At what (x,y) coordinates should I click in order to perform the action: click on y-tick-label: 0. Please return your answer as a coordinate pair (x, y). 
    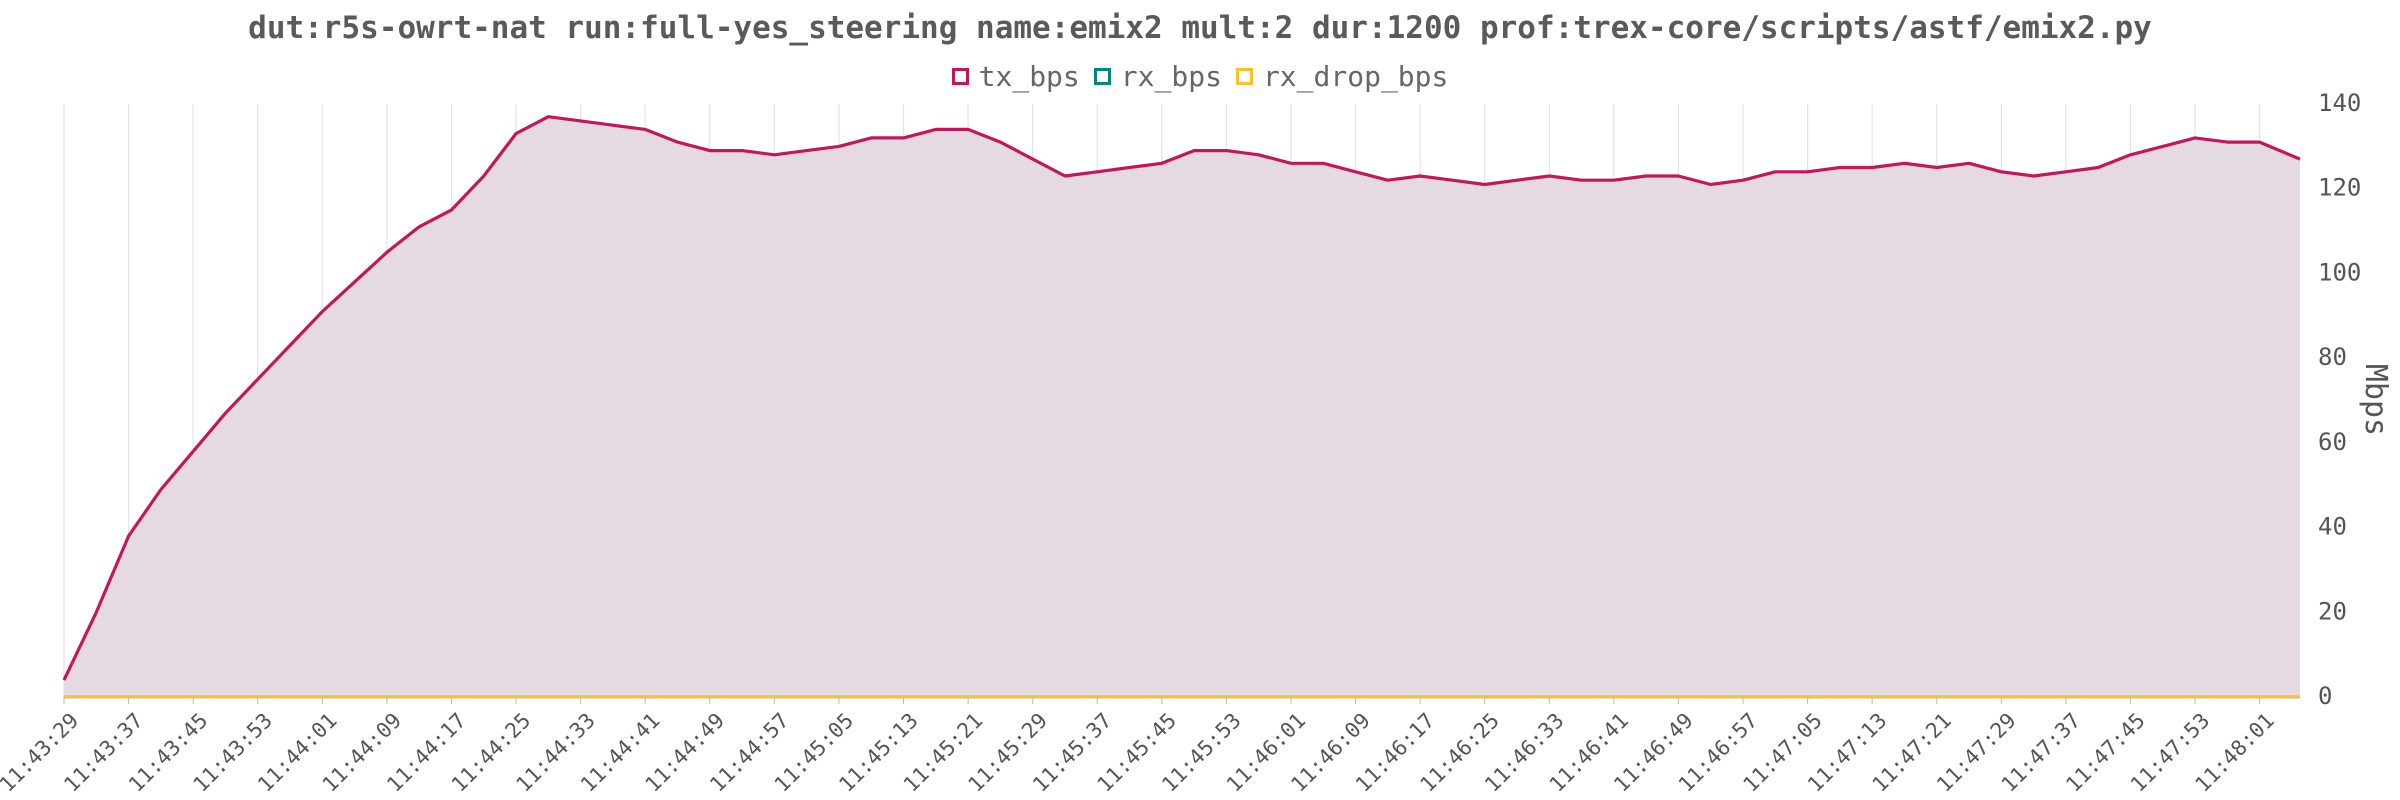
    Looking at the image, I should click on (2325, 696).